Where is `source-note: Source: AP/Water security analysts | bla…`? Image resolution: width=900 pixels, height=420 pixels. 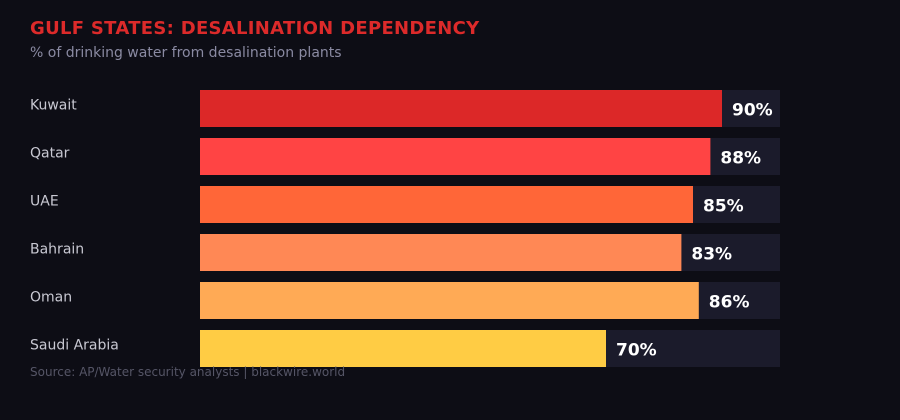 source-note: Source: AP/Water security analysts | bla… is located at coordinates (188, 372).